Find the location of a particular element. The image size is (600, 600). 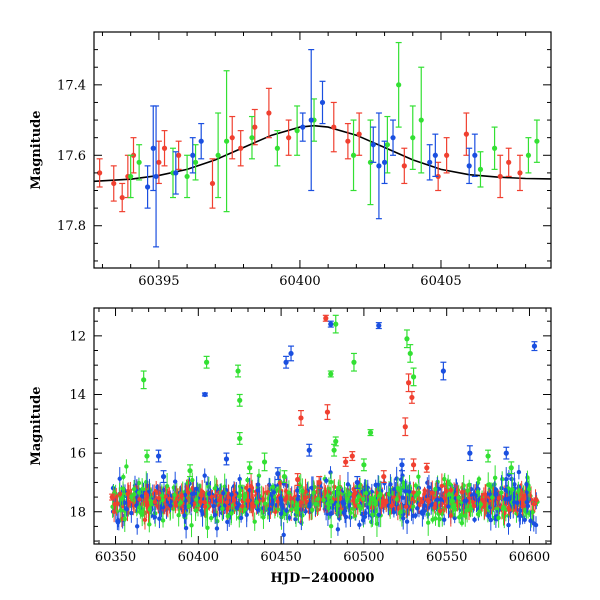

x-tick-label: 60450 is located at coordinates (280, 557).